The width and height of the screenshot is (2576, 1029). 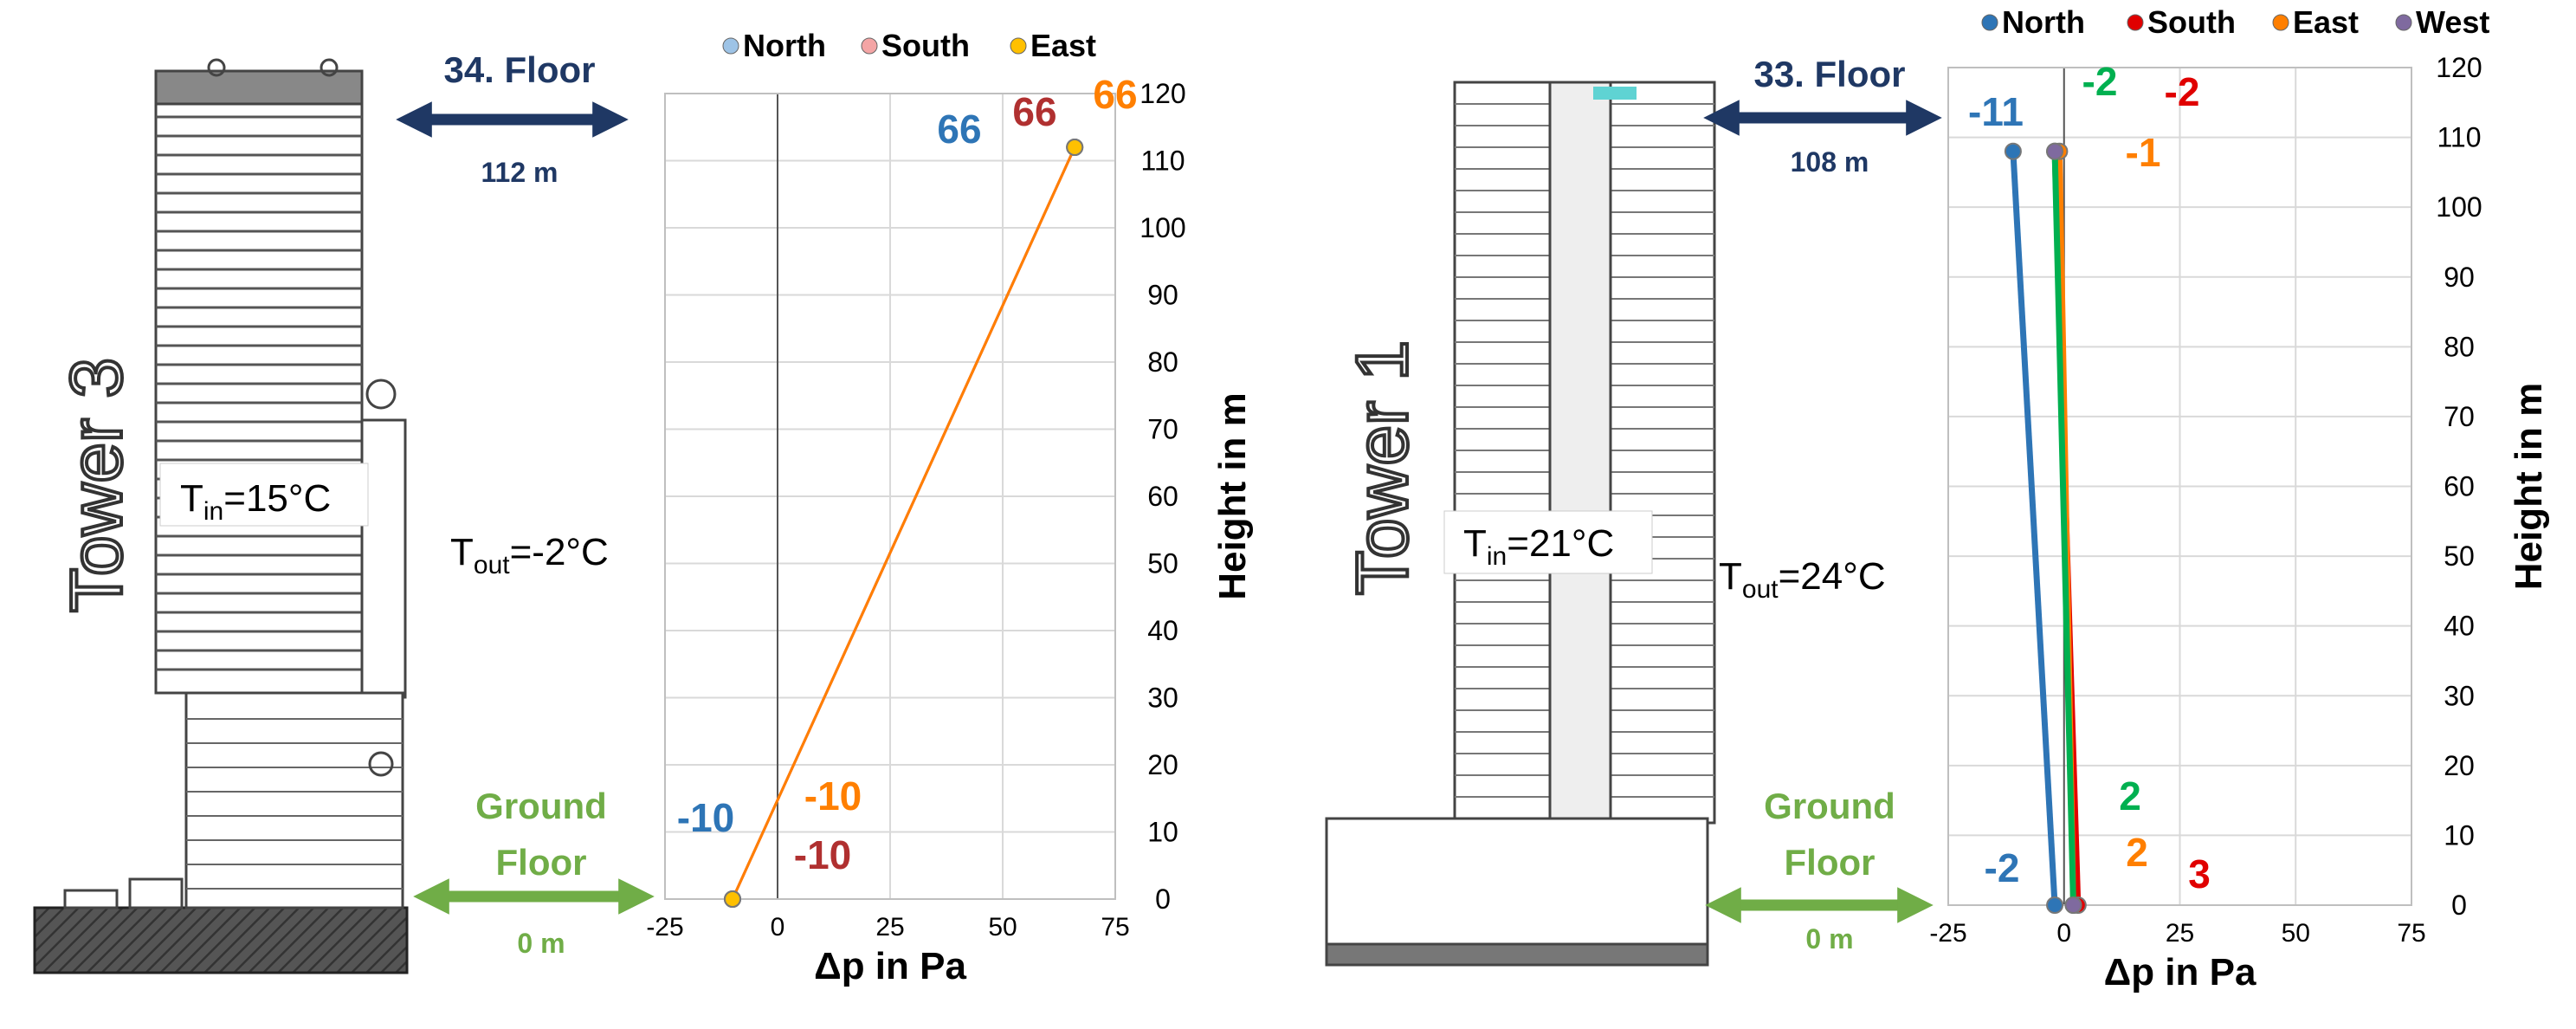 I want to click on tower-3-lower-floor-lines, so click(x=294, y=804).